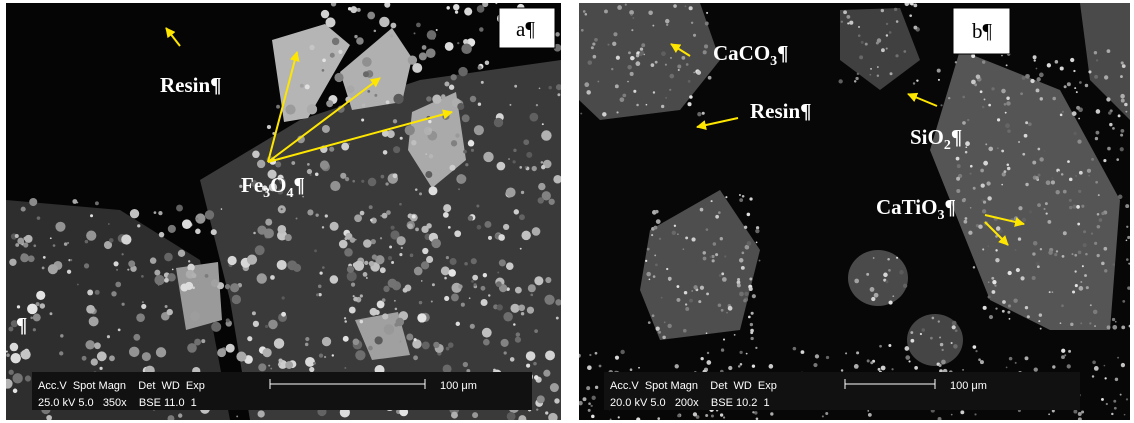 The width and height of the screenshot is (1134, 423). Describe the element at coordinates (936, 139) in the screenshot. I see `label-sio2: SiO2¶` at that location.